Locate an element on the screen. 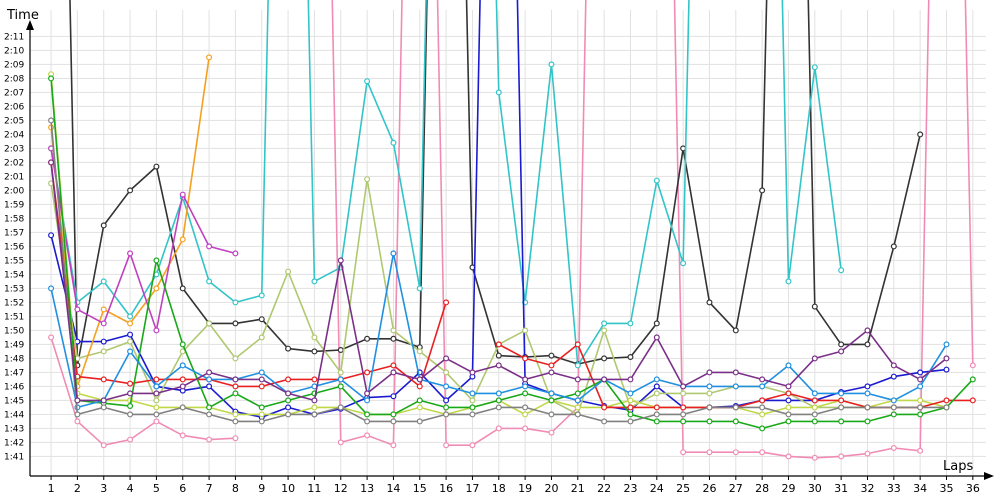  x-tick-label: 11 is located at coordinates (314, 488).